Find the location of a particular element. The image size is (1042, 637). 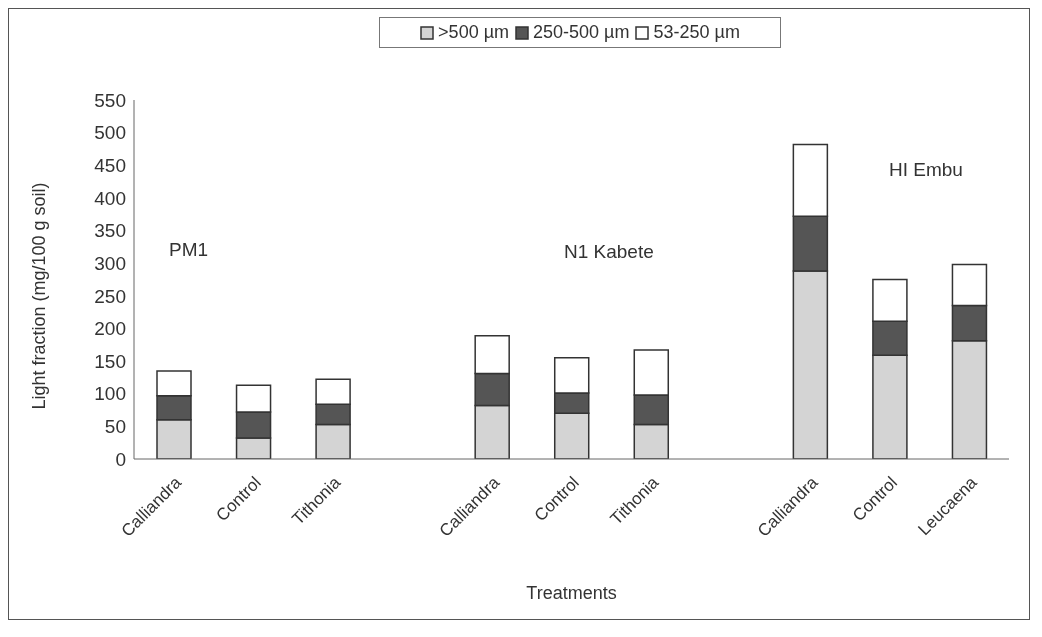

y-tick-label: 300 is located at coordinates (110, 263).